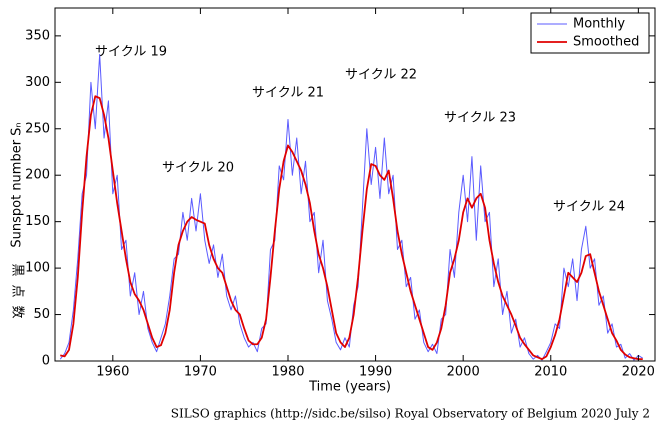 This screenshot has width=660, height=432. Describe the element at coordinates (198, 168) in the screenshot. I see `cycle-annotation: サイクル 20` at that location.